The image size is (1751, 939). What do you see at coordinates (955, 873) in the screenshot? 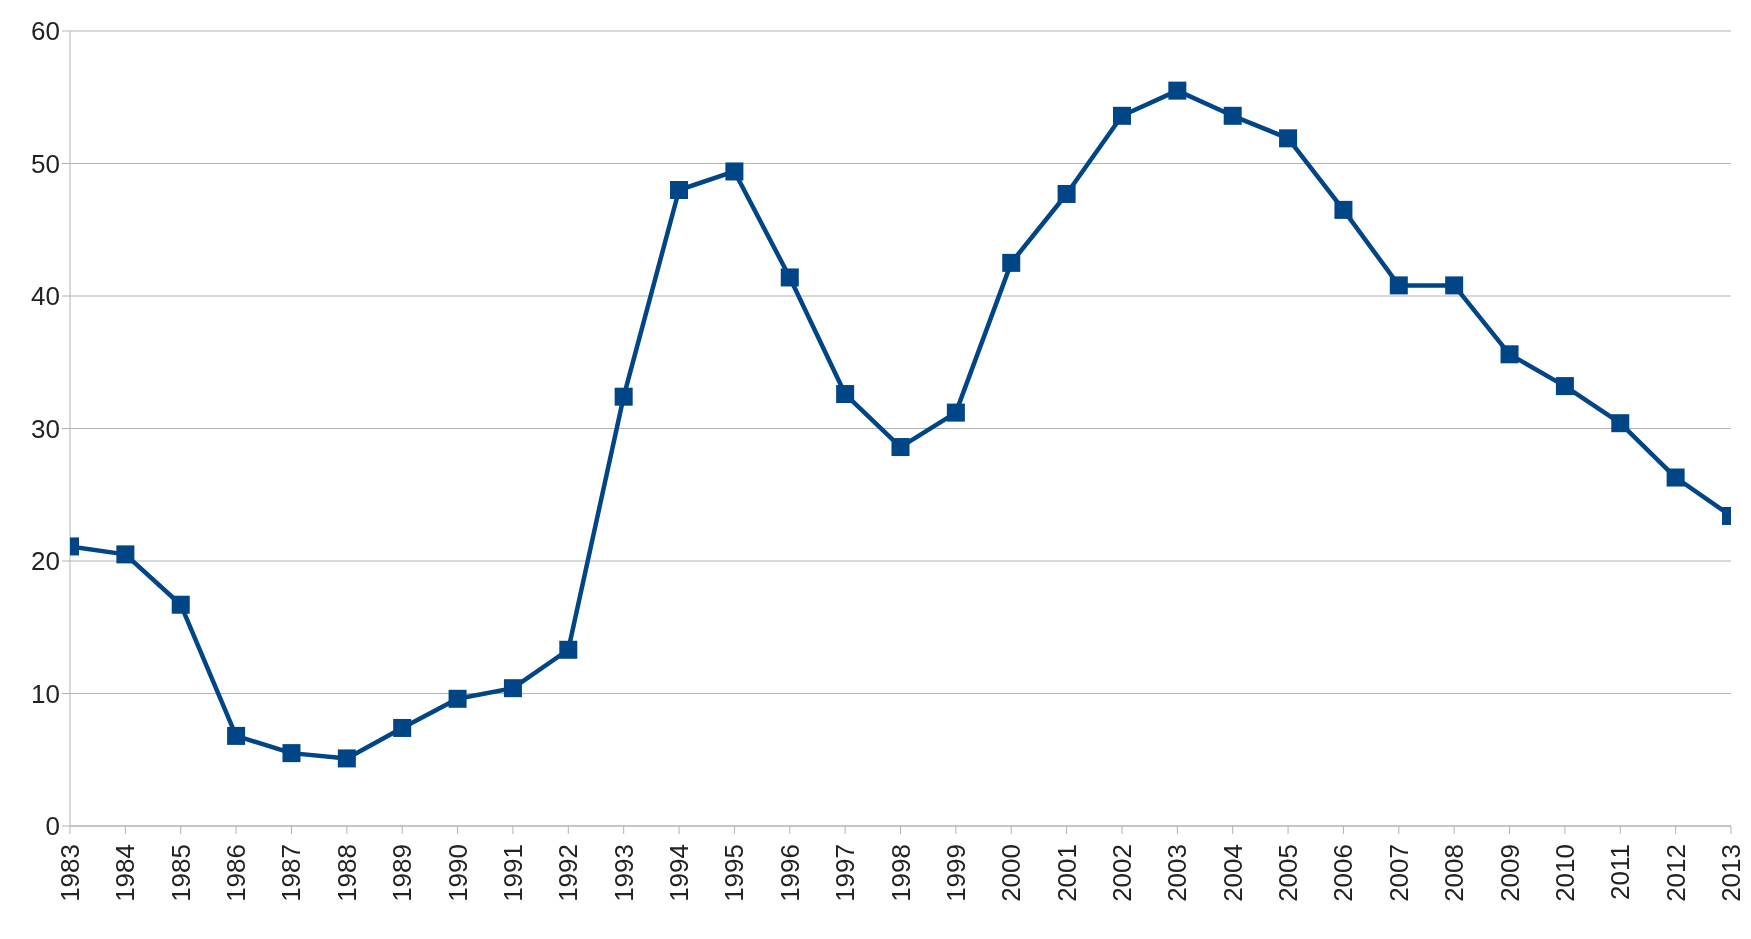
I see `x-tick-label: 1999` at bounding box center [955, 873].